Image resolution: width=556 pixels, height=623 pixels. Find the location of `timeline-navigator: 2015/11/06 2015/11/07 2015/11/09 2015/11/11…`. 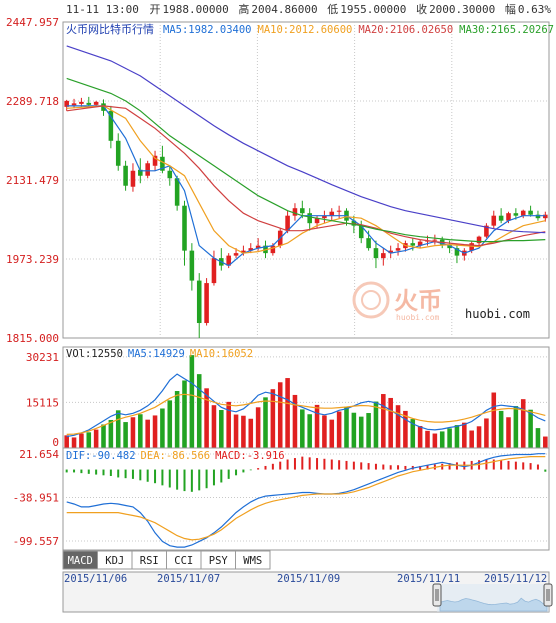

timeline-navigator: 2015/11/06 2015/11/07 2015/11/09 2015/11/11… is located at coordinates (307, 592).